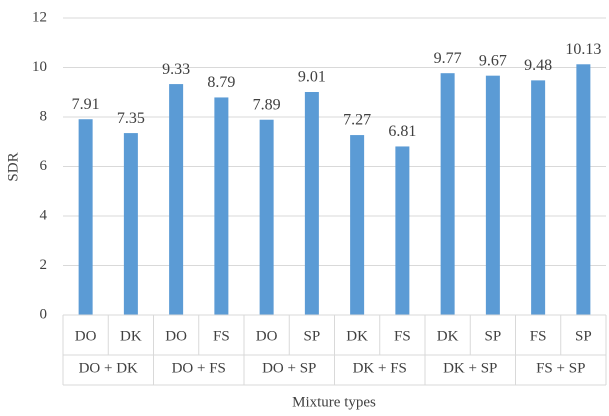 The image size is (609, 416). I want to click on value-label: 6.81, so click(402, 131).